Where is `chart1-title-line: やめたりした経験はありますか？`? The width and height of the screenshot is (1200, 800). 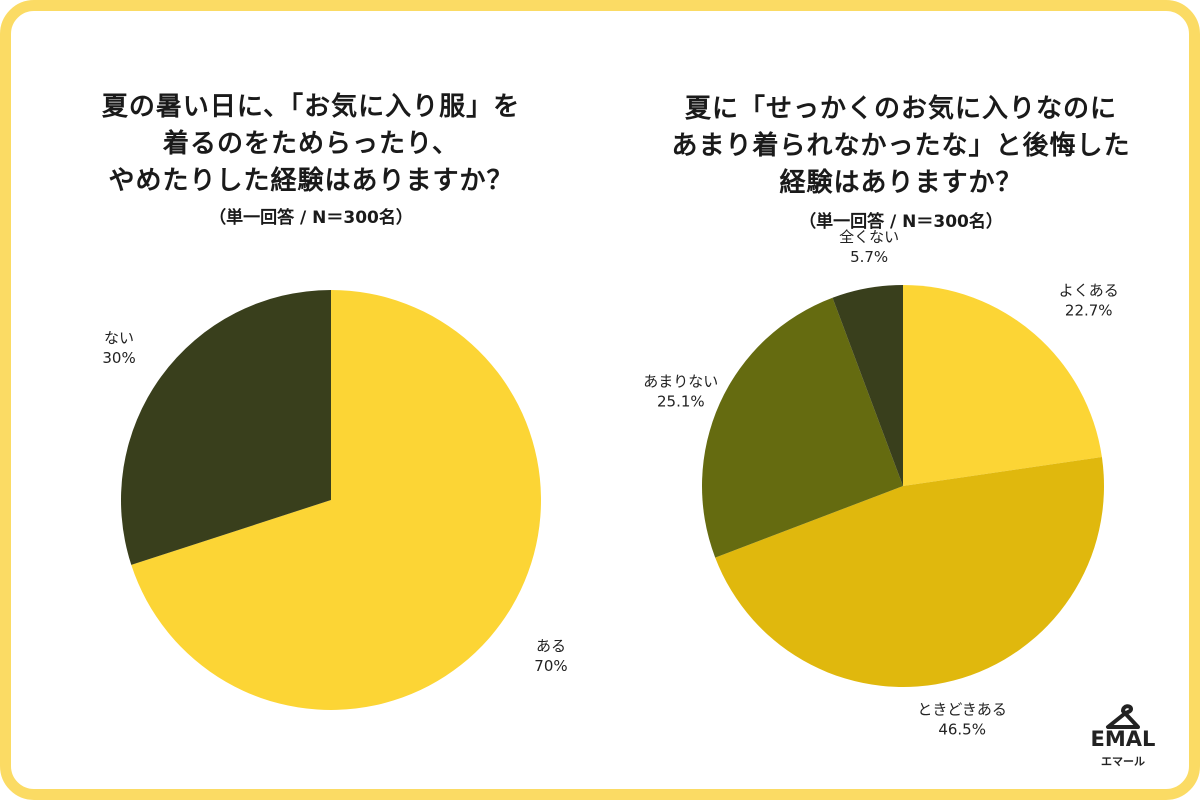
chart1-title-line: やめたりした経験はありますか？ is located at coordinates (311, 181).